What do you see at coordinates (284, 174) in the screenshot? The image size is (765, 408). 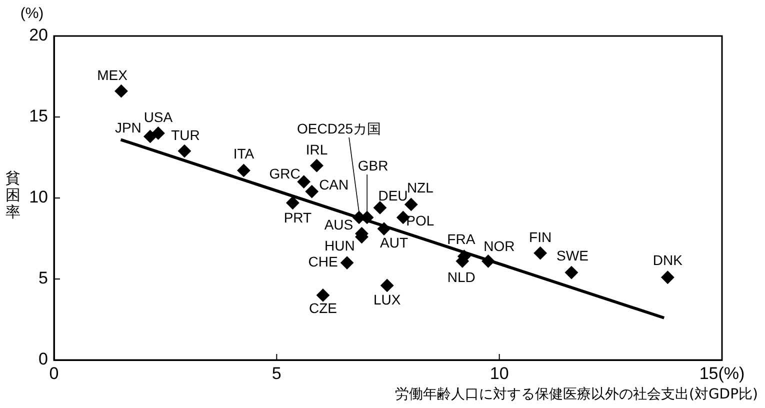 I see `data-label: GRC` at bounding box center [284, 174].